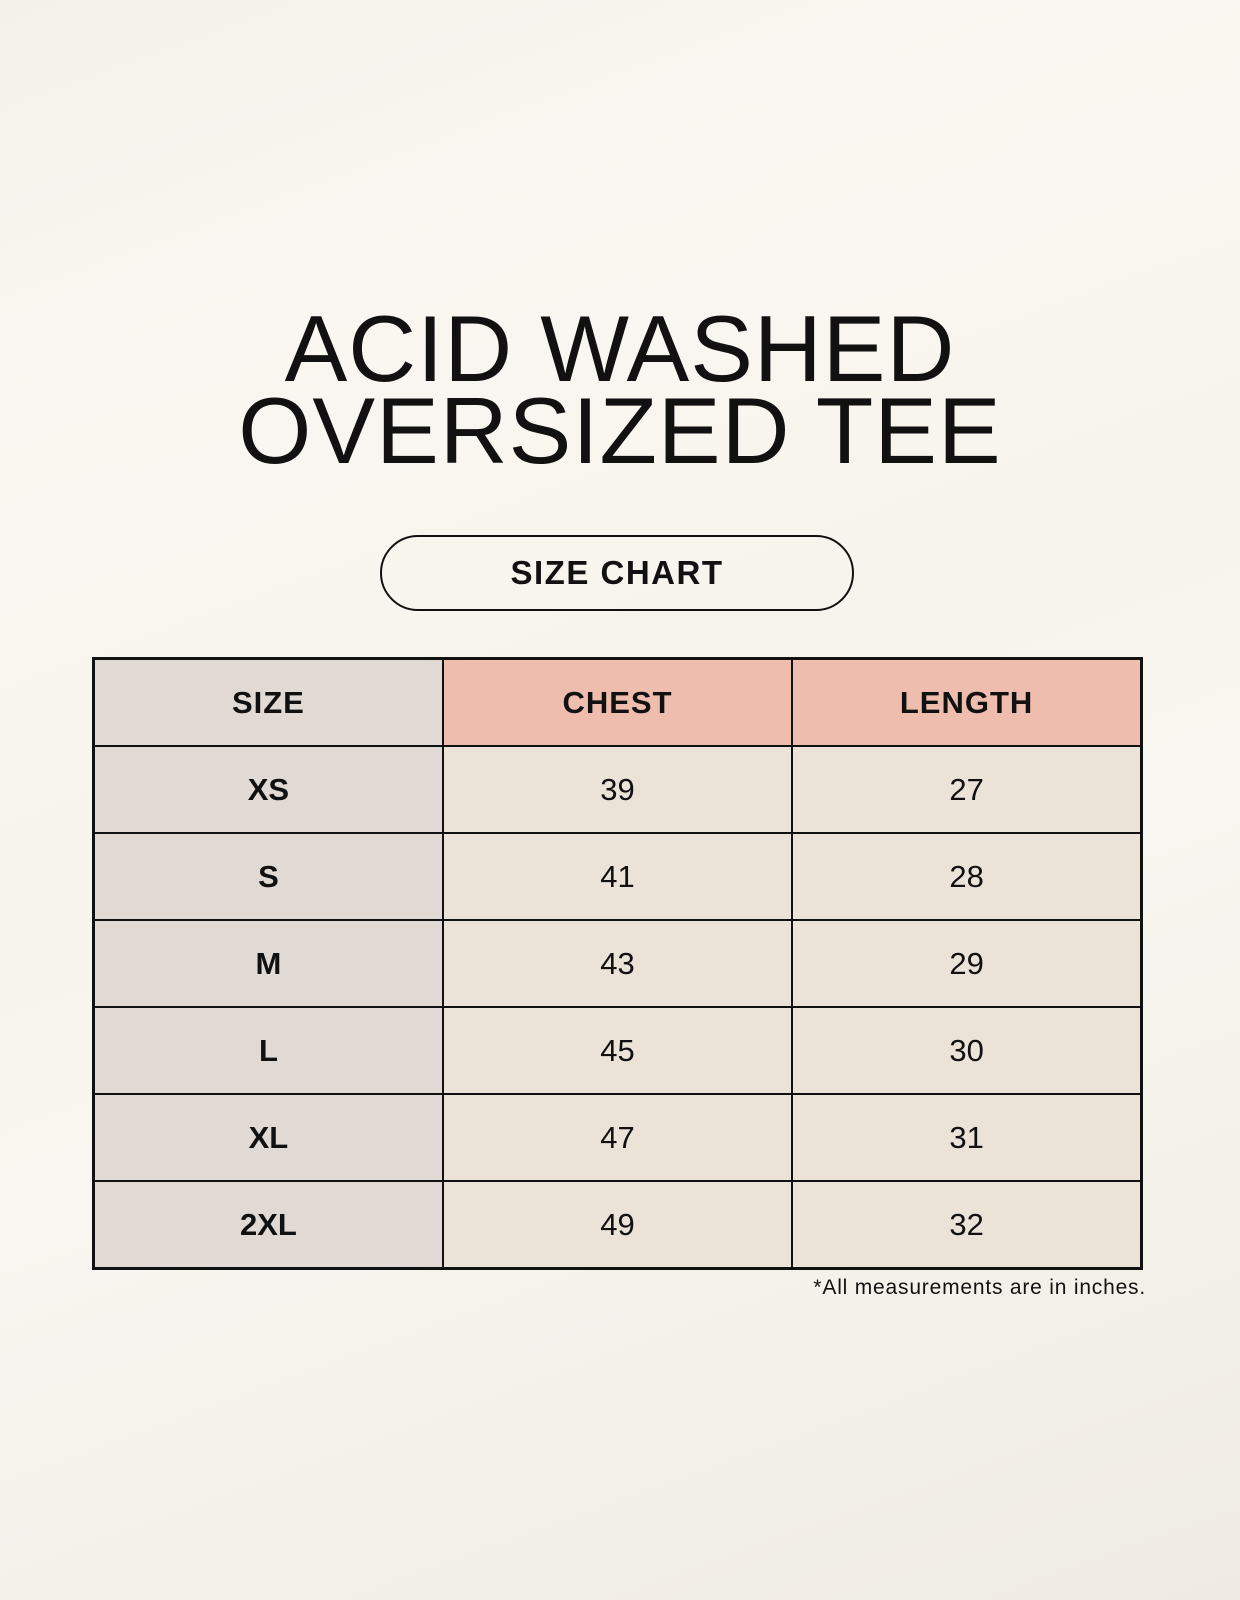 The image size is (1240, 1600). What do you see at coordinates (268, 1225) in the screenshot?
I see `cell-size: 2XL` at bounding box center [268, 1225].